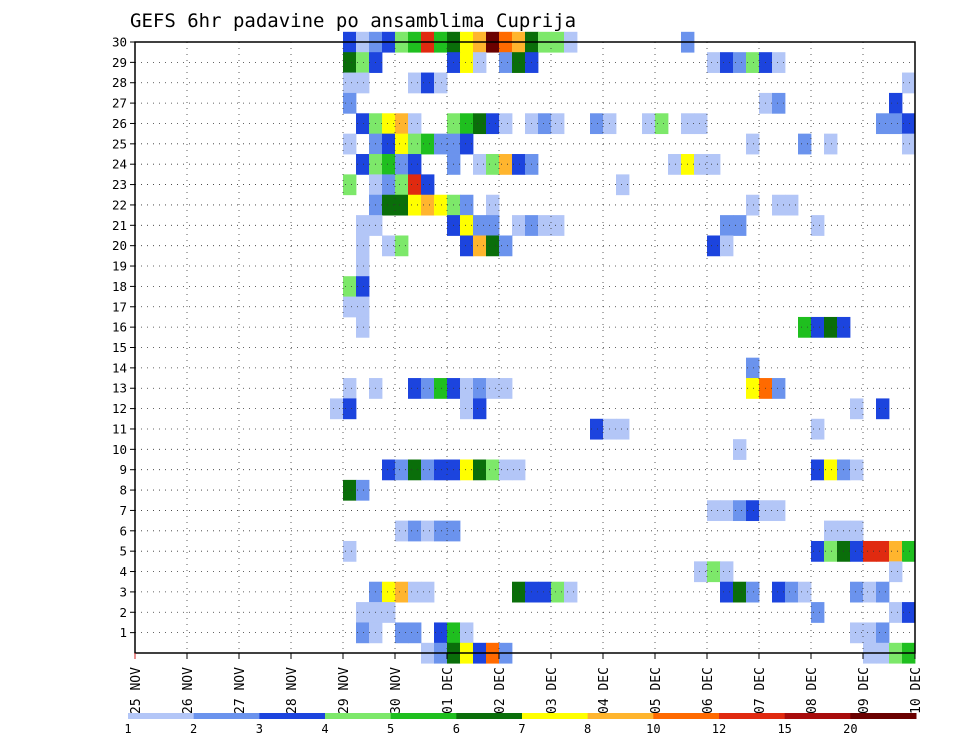 The height and width of the screenshot is (742, 960). Describe the element at coordinates (119, 103) in the screenshot. I see `y-tick-label: 27` at that location.